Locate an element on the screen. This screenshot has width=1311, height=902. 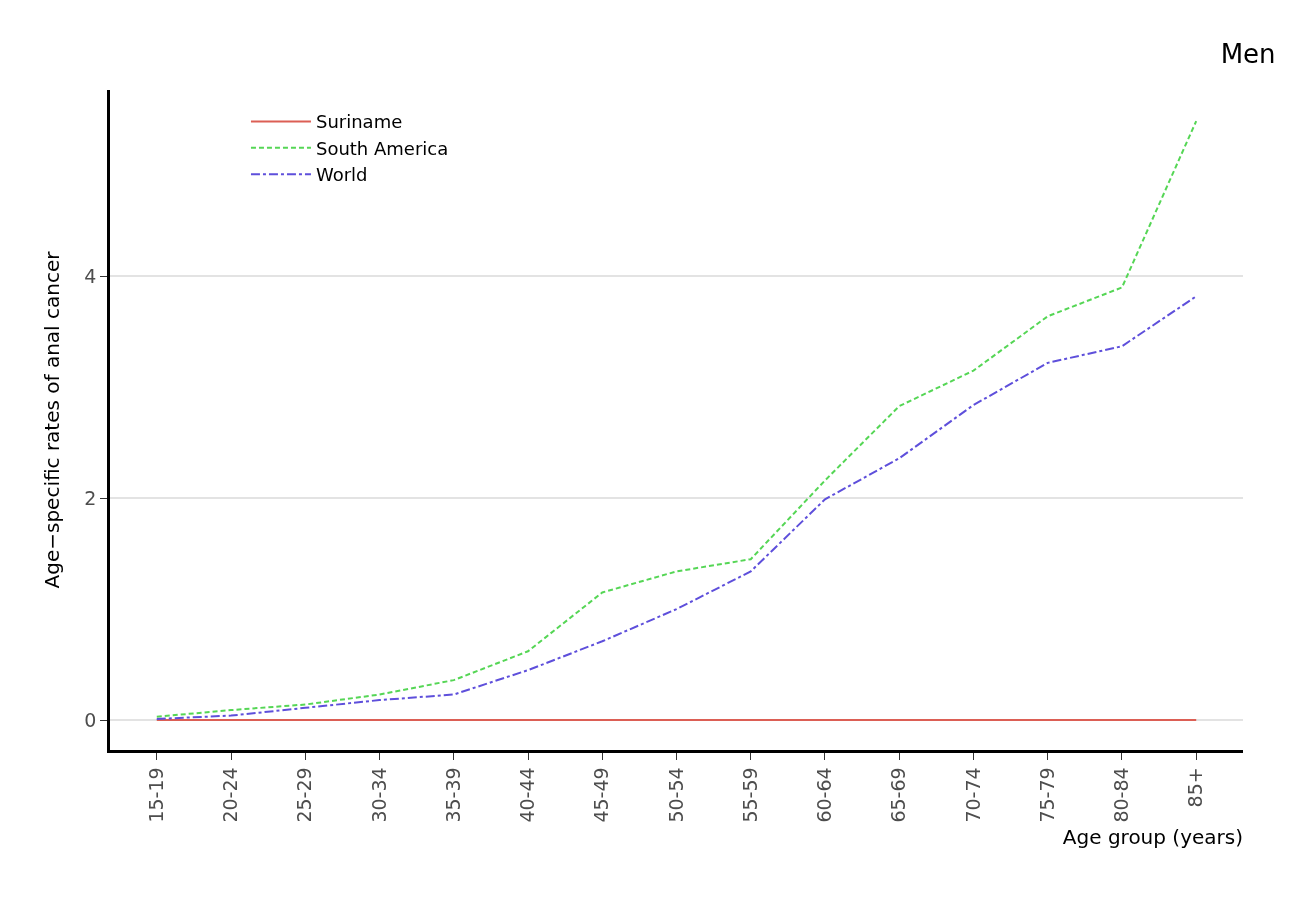
x-tick-label: 15-19 is located at coordinates (155, 795).